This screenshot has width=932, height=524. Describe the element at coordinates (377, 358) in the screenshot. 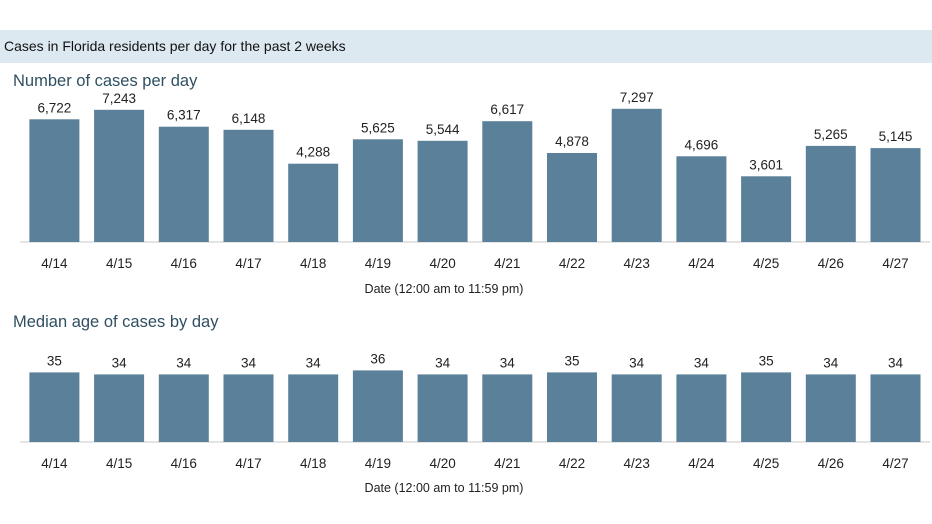

I see `data-label: 36` at that location.